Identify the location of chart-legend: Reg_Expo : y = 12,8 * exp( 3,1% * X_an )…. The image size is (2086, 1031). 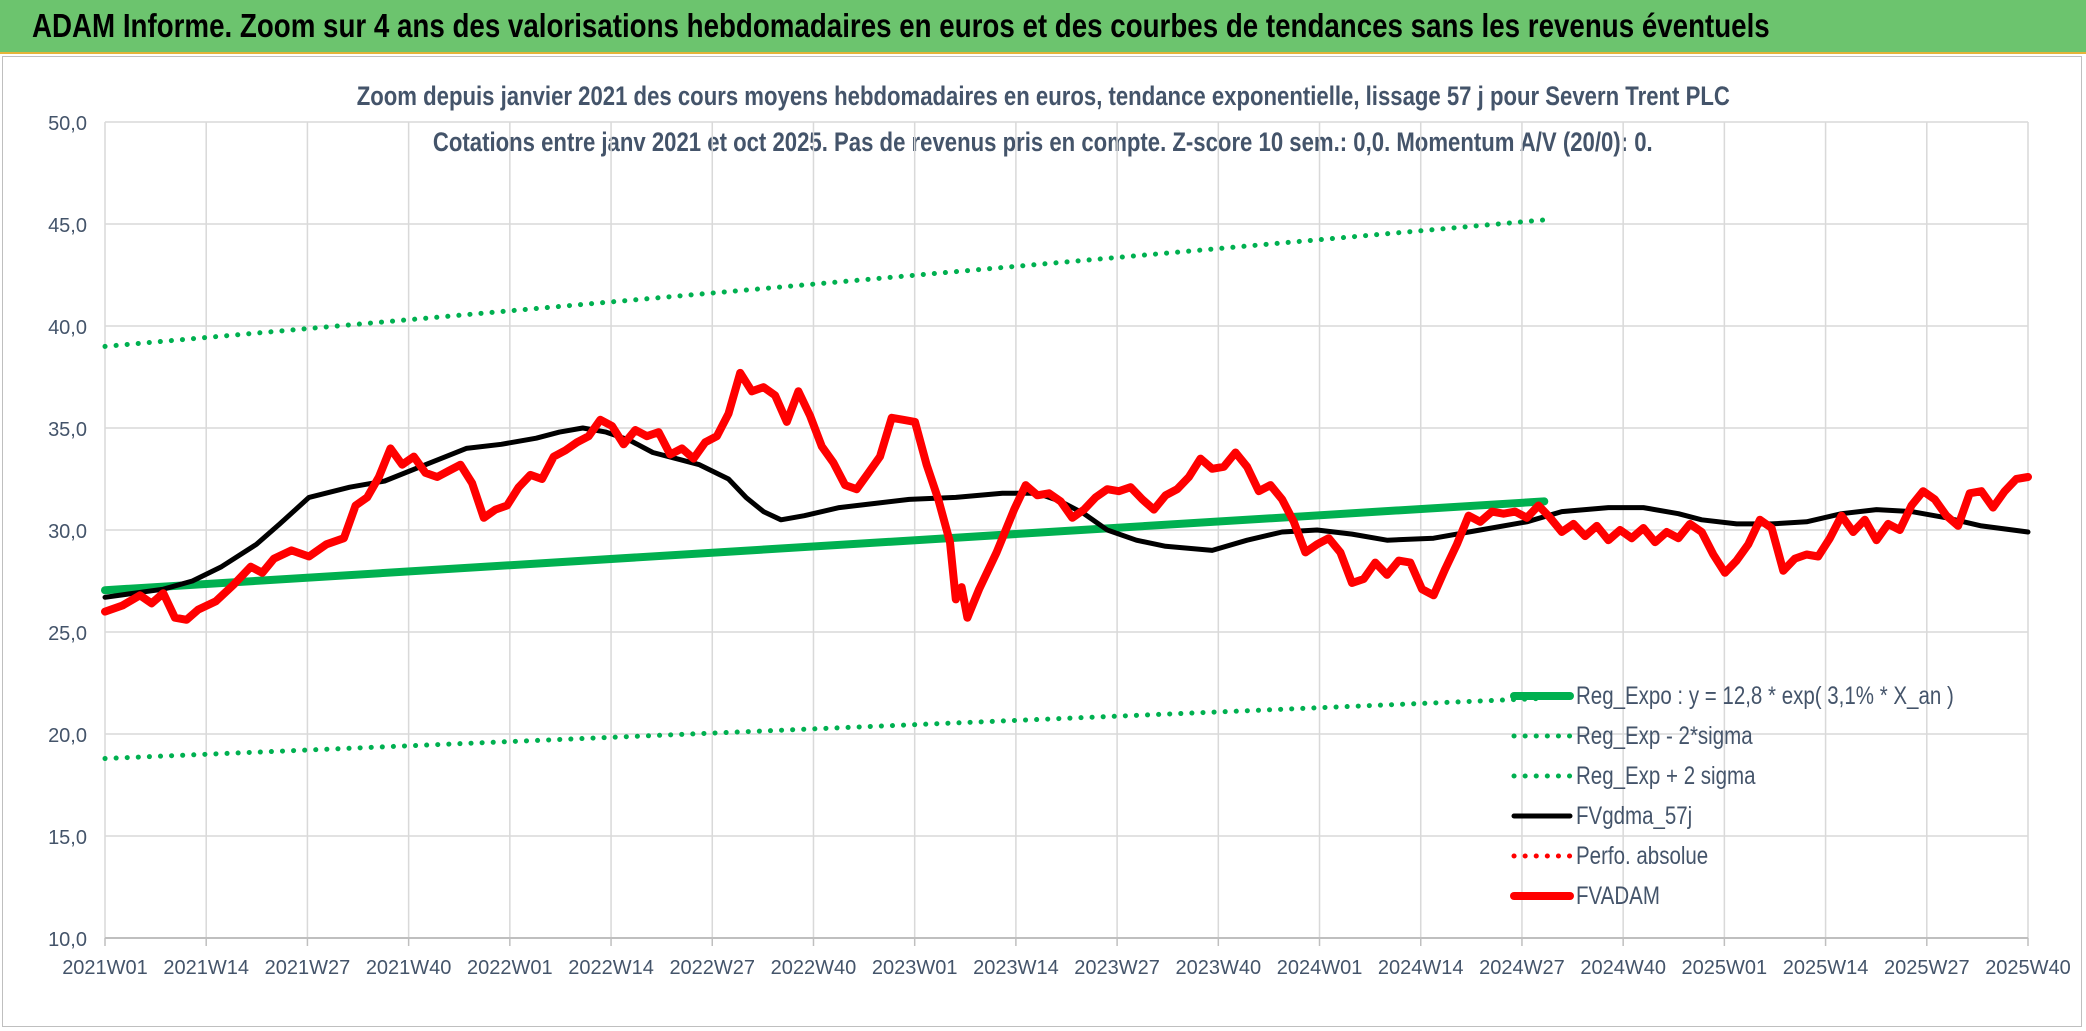
(1745, 796).